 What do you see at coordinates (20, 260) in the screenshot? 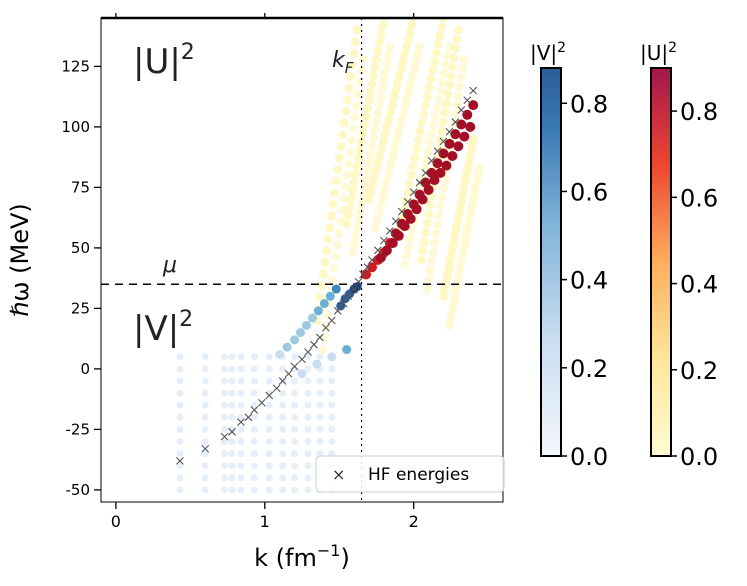
I see `y-axis-label: ℏω (MeV)` at bounding box center [20, 260].